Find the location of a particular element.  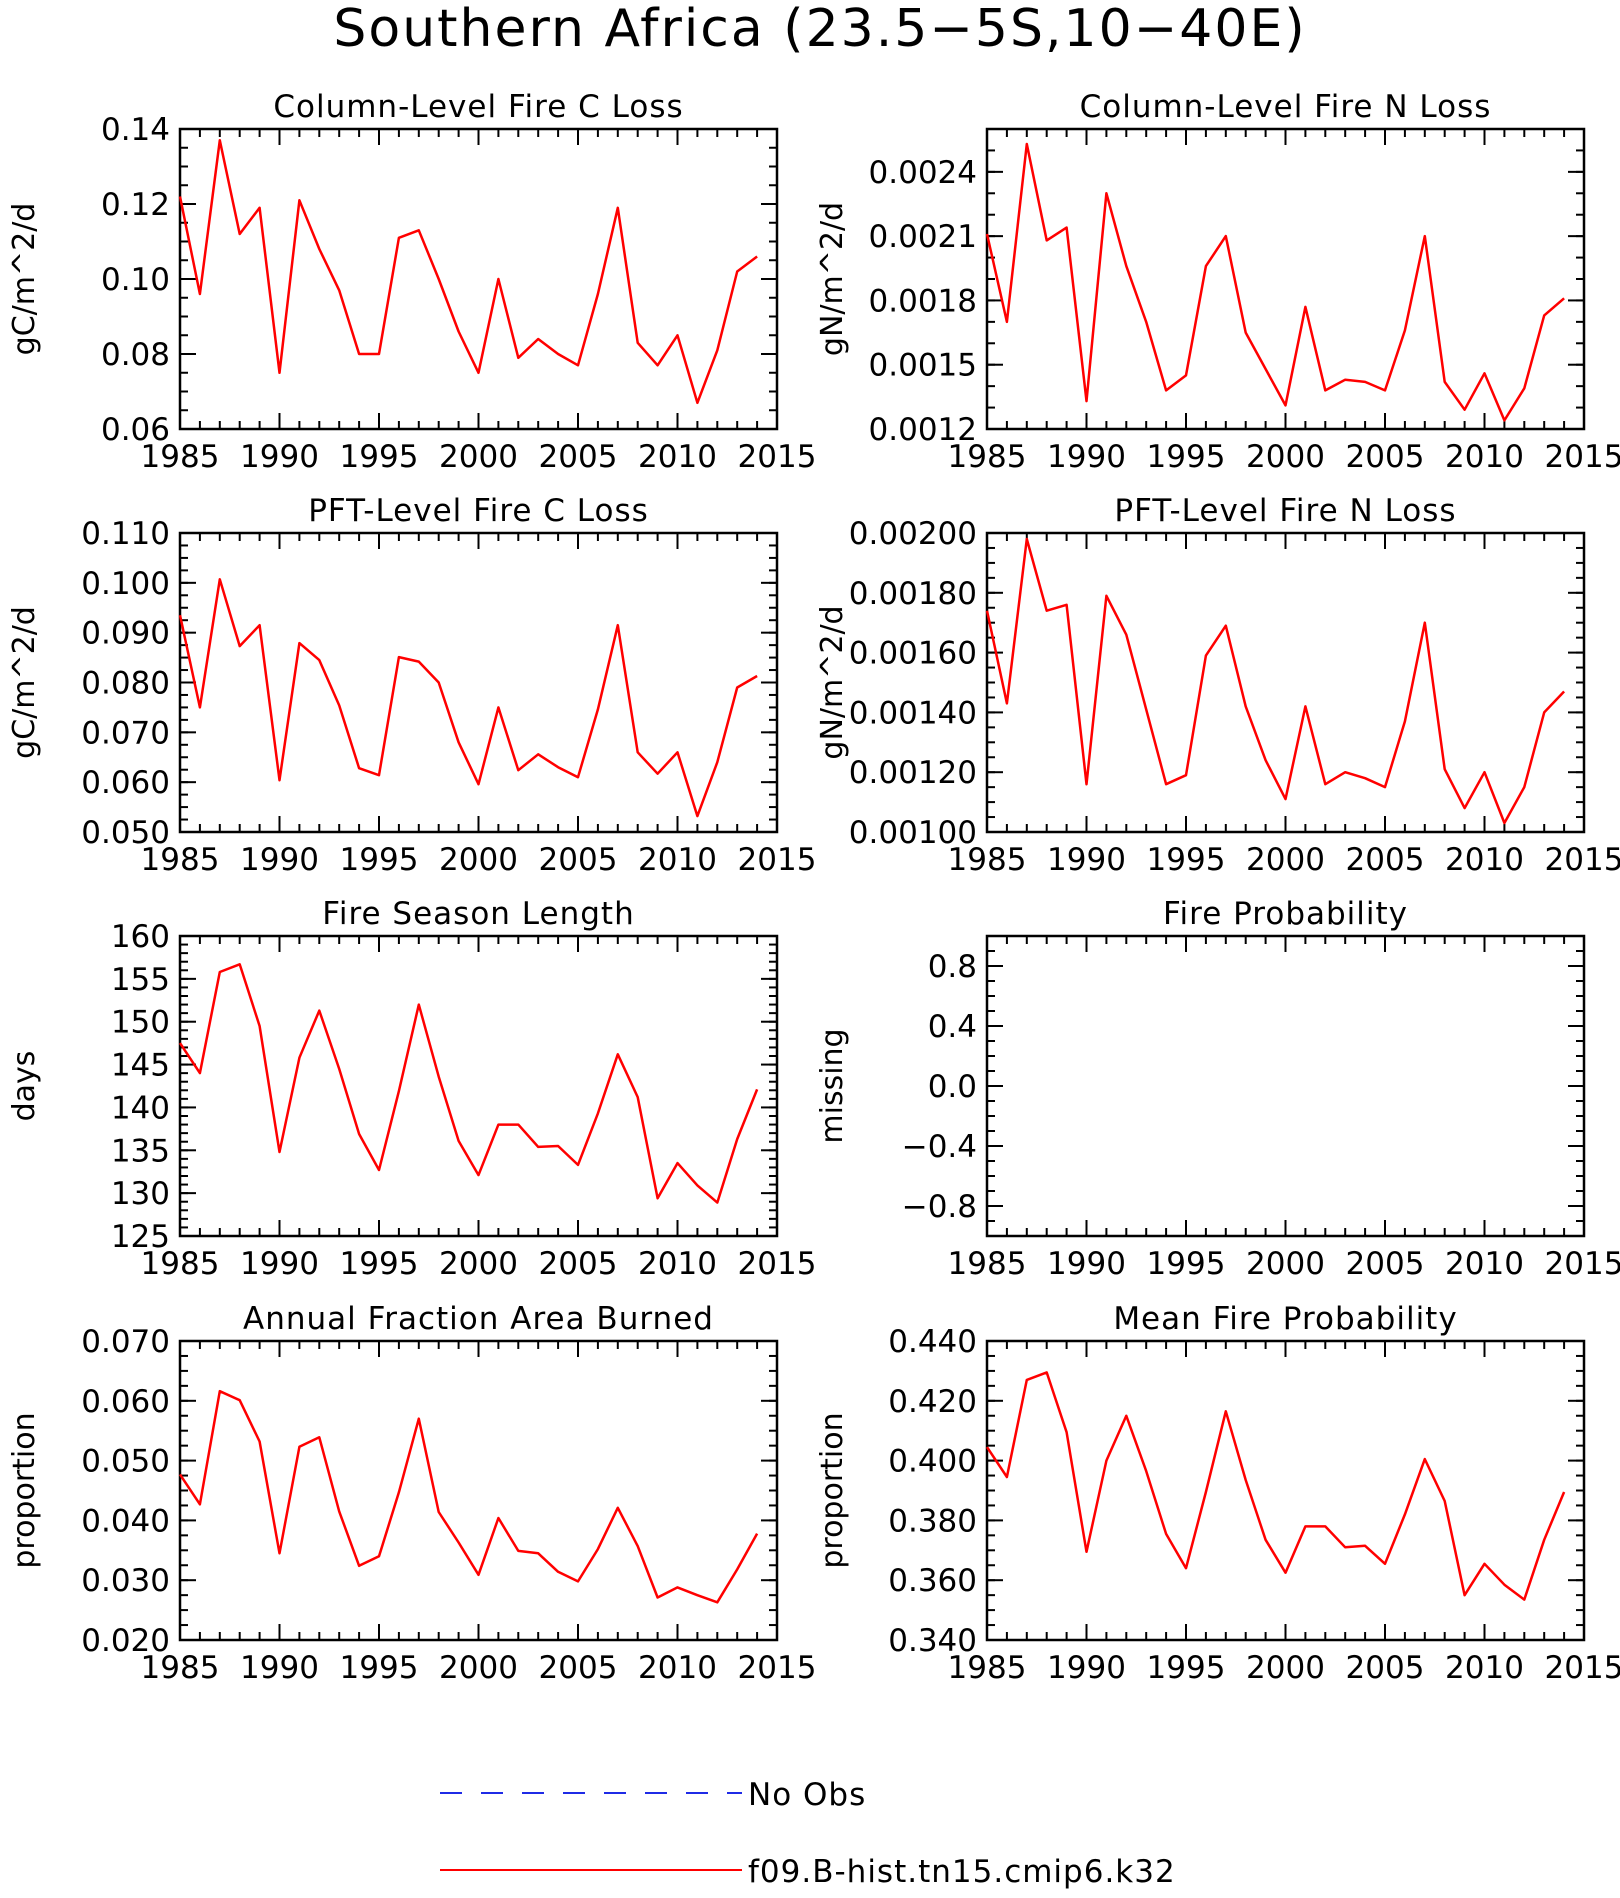

y-tick-label: 0.440 is located at coordinates (932, 1342).